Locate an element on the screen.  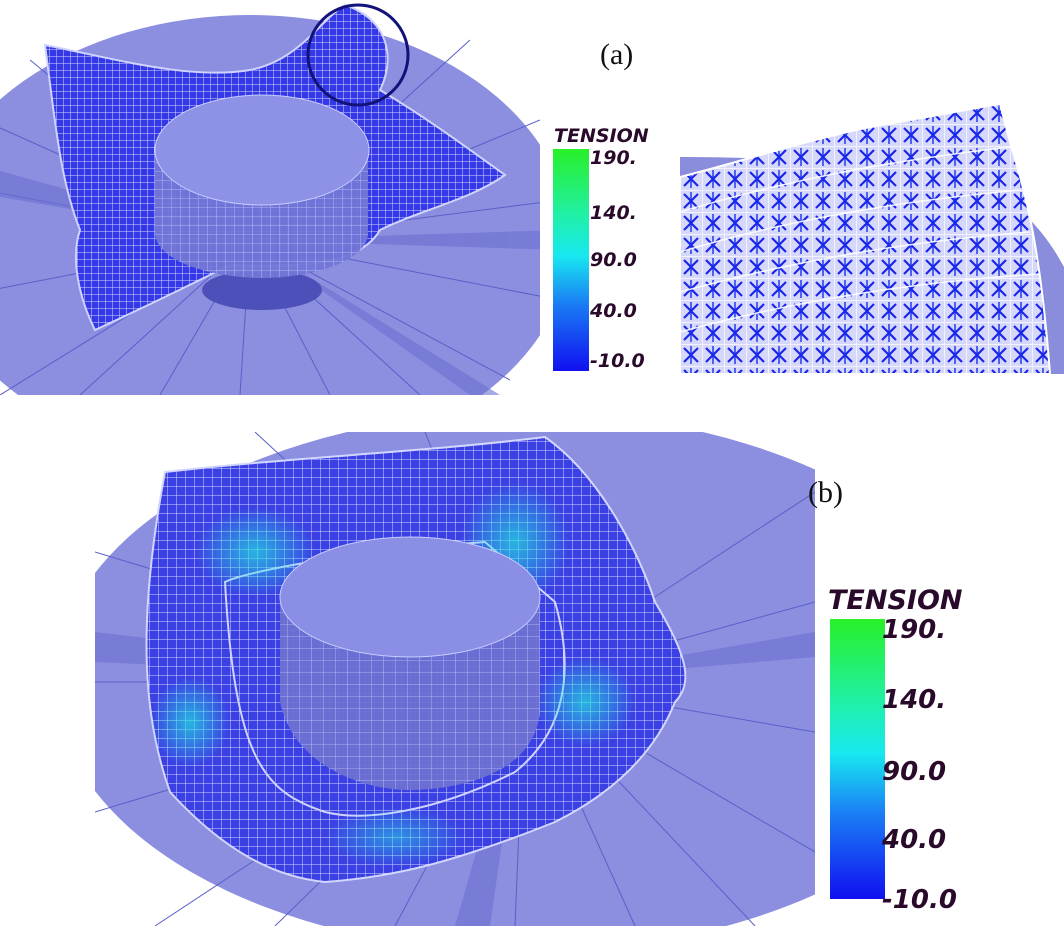
legend-a-title: TENSION is located at coordinates (601, 136).